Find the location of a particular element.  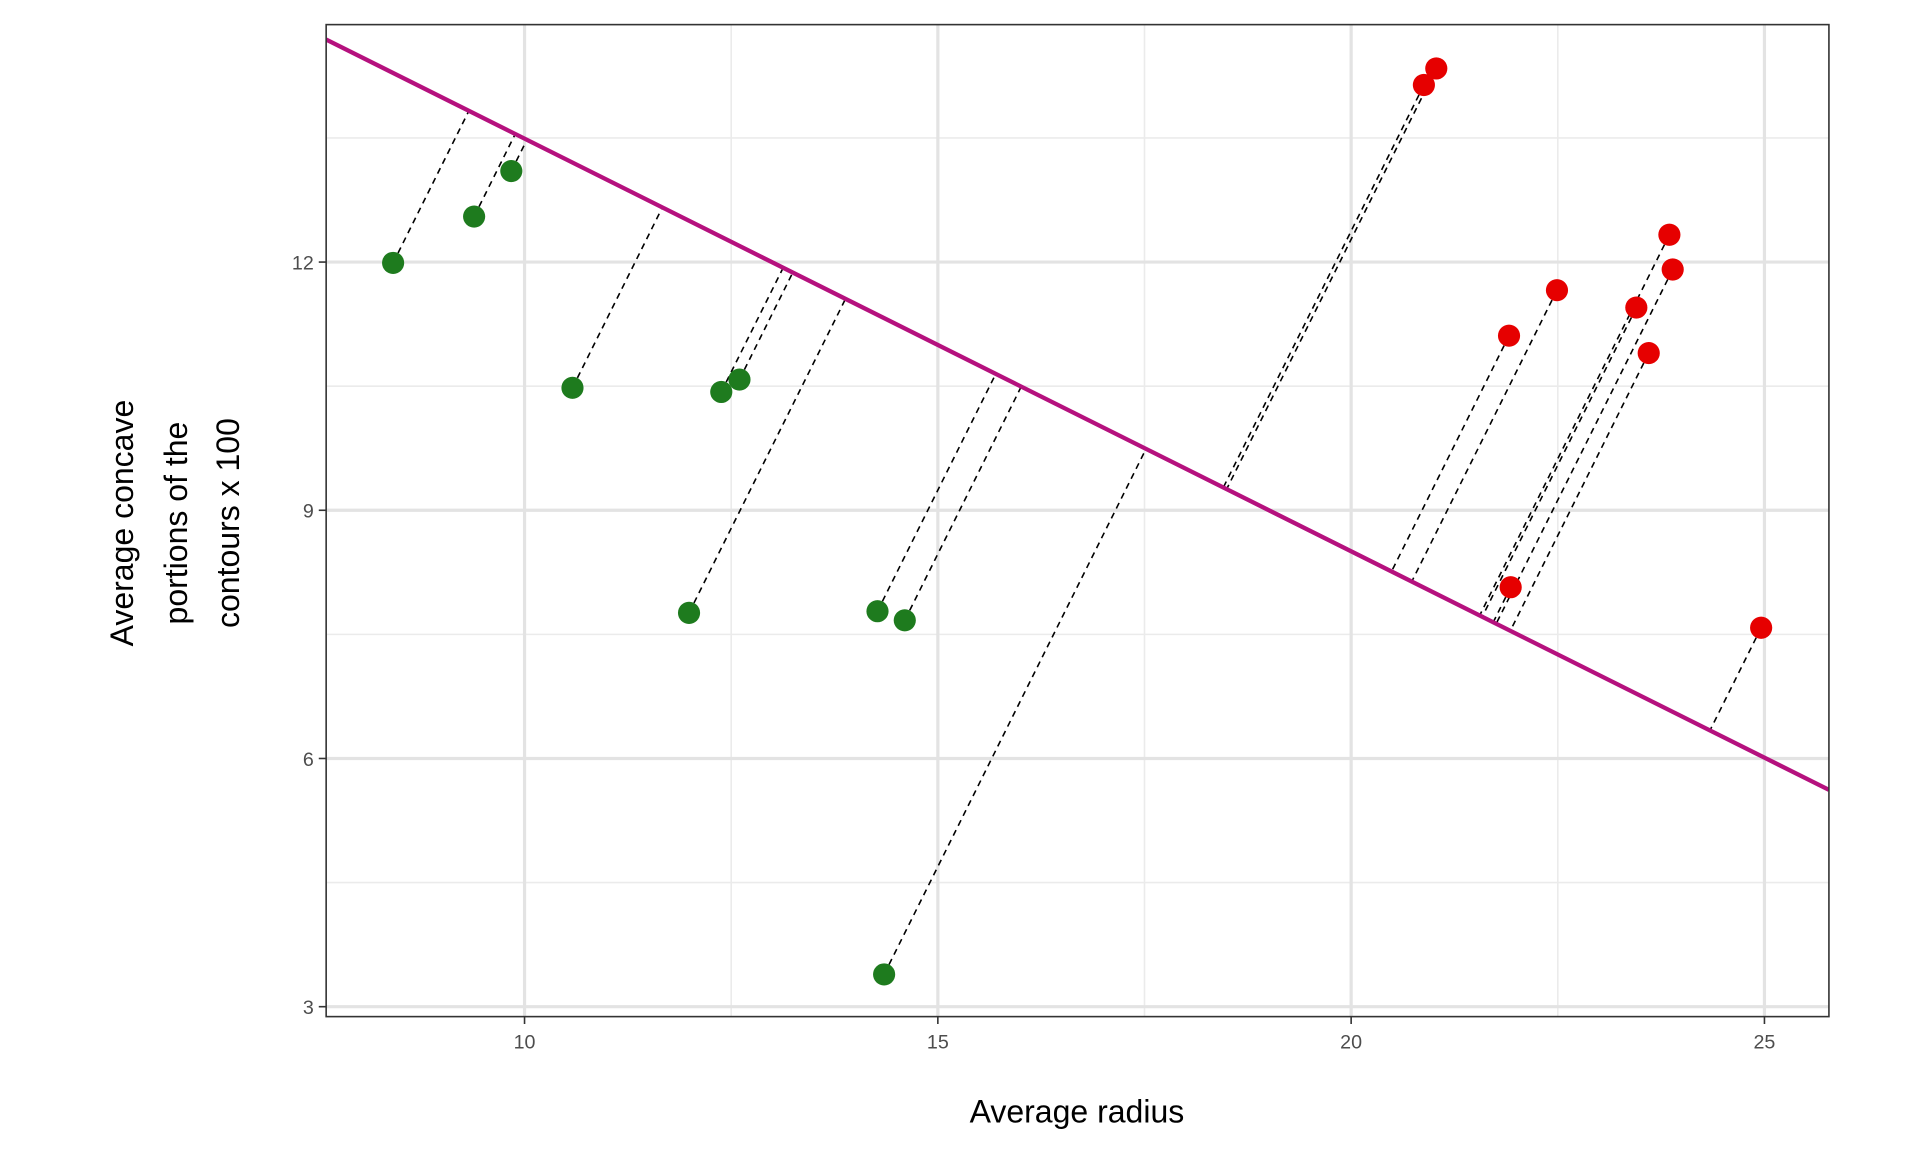

y-tick-label: 9 is located at coordinates (308, 512).